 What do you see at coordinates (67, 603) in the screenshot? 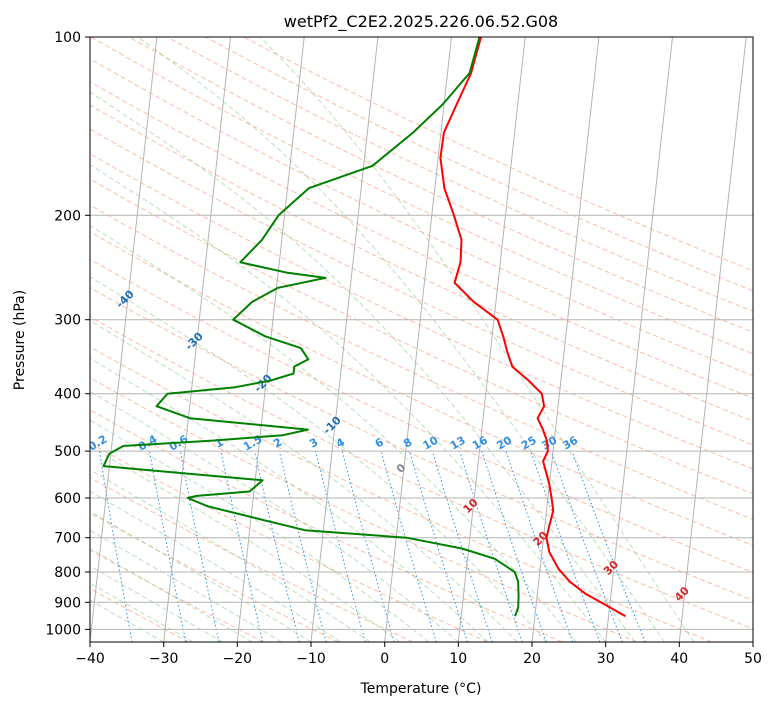
I see `y-tick-label: 900` at bounding box center [67, 603].